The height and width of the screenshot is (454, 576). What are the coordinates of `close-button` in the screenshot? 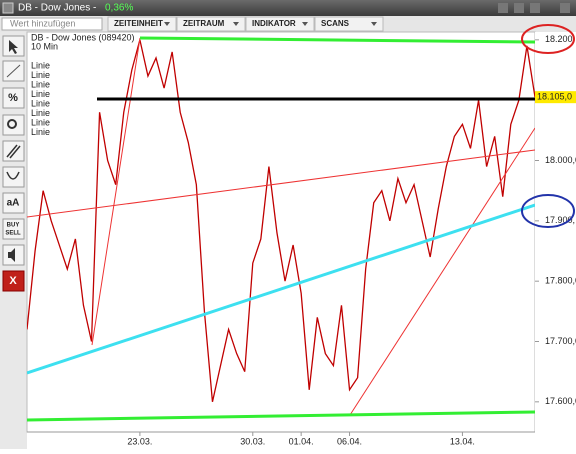 It's located at (565, 8).